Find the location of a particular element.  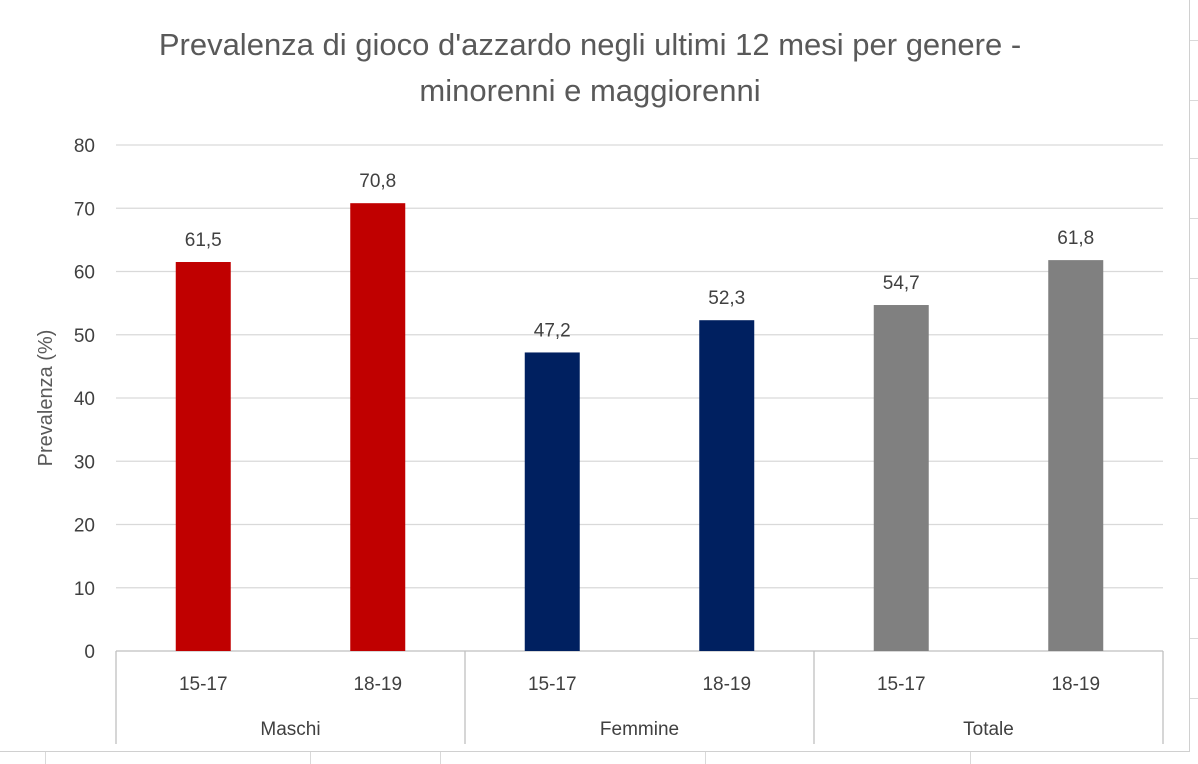

data-label: 52,3 is located at coordinates (726, 298).